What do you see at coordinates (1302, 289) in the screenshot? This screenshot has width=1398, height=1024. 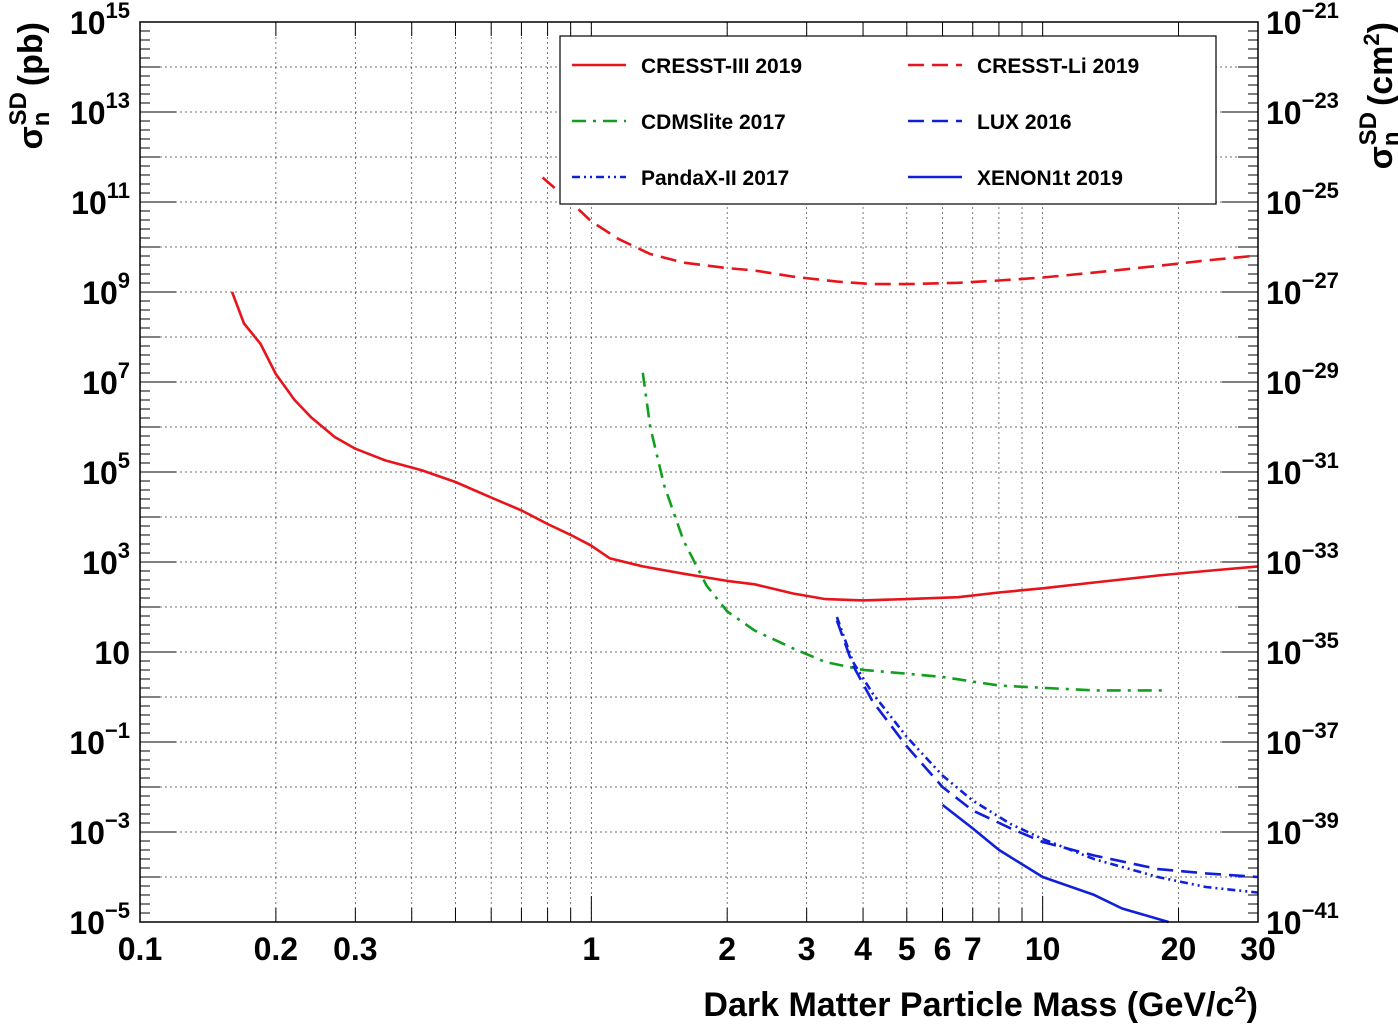 I see `y-tick-label-right: 10−27` at bounding box center [1302, 289].